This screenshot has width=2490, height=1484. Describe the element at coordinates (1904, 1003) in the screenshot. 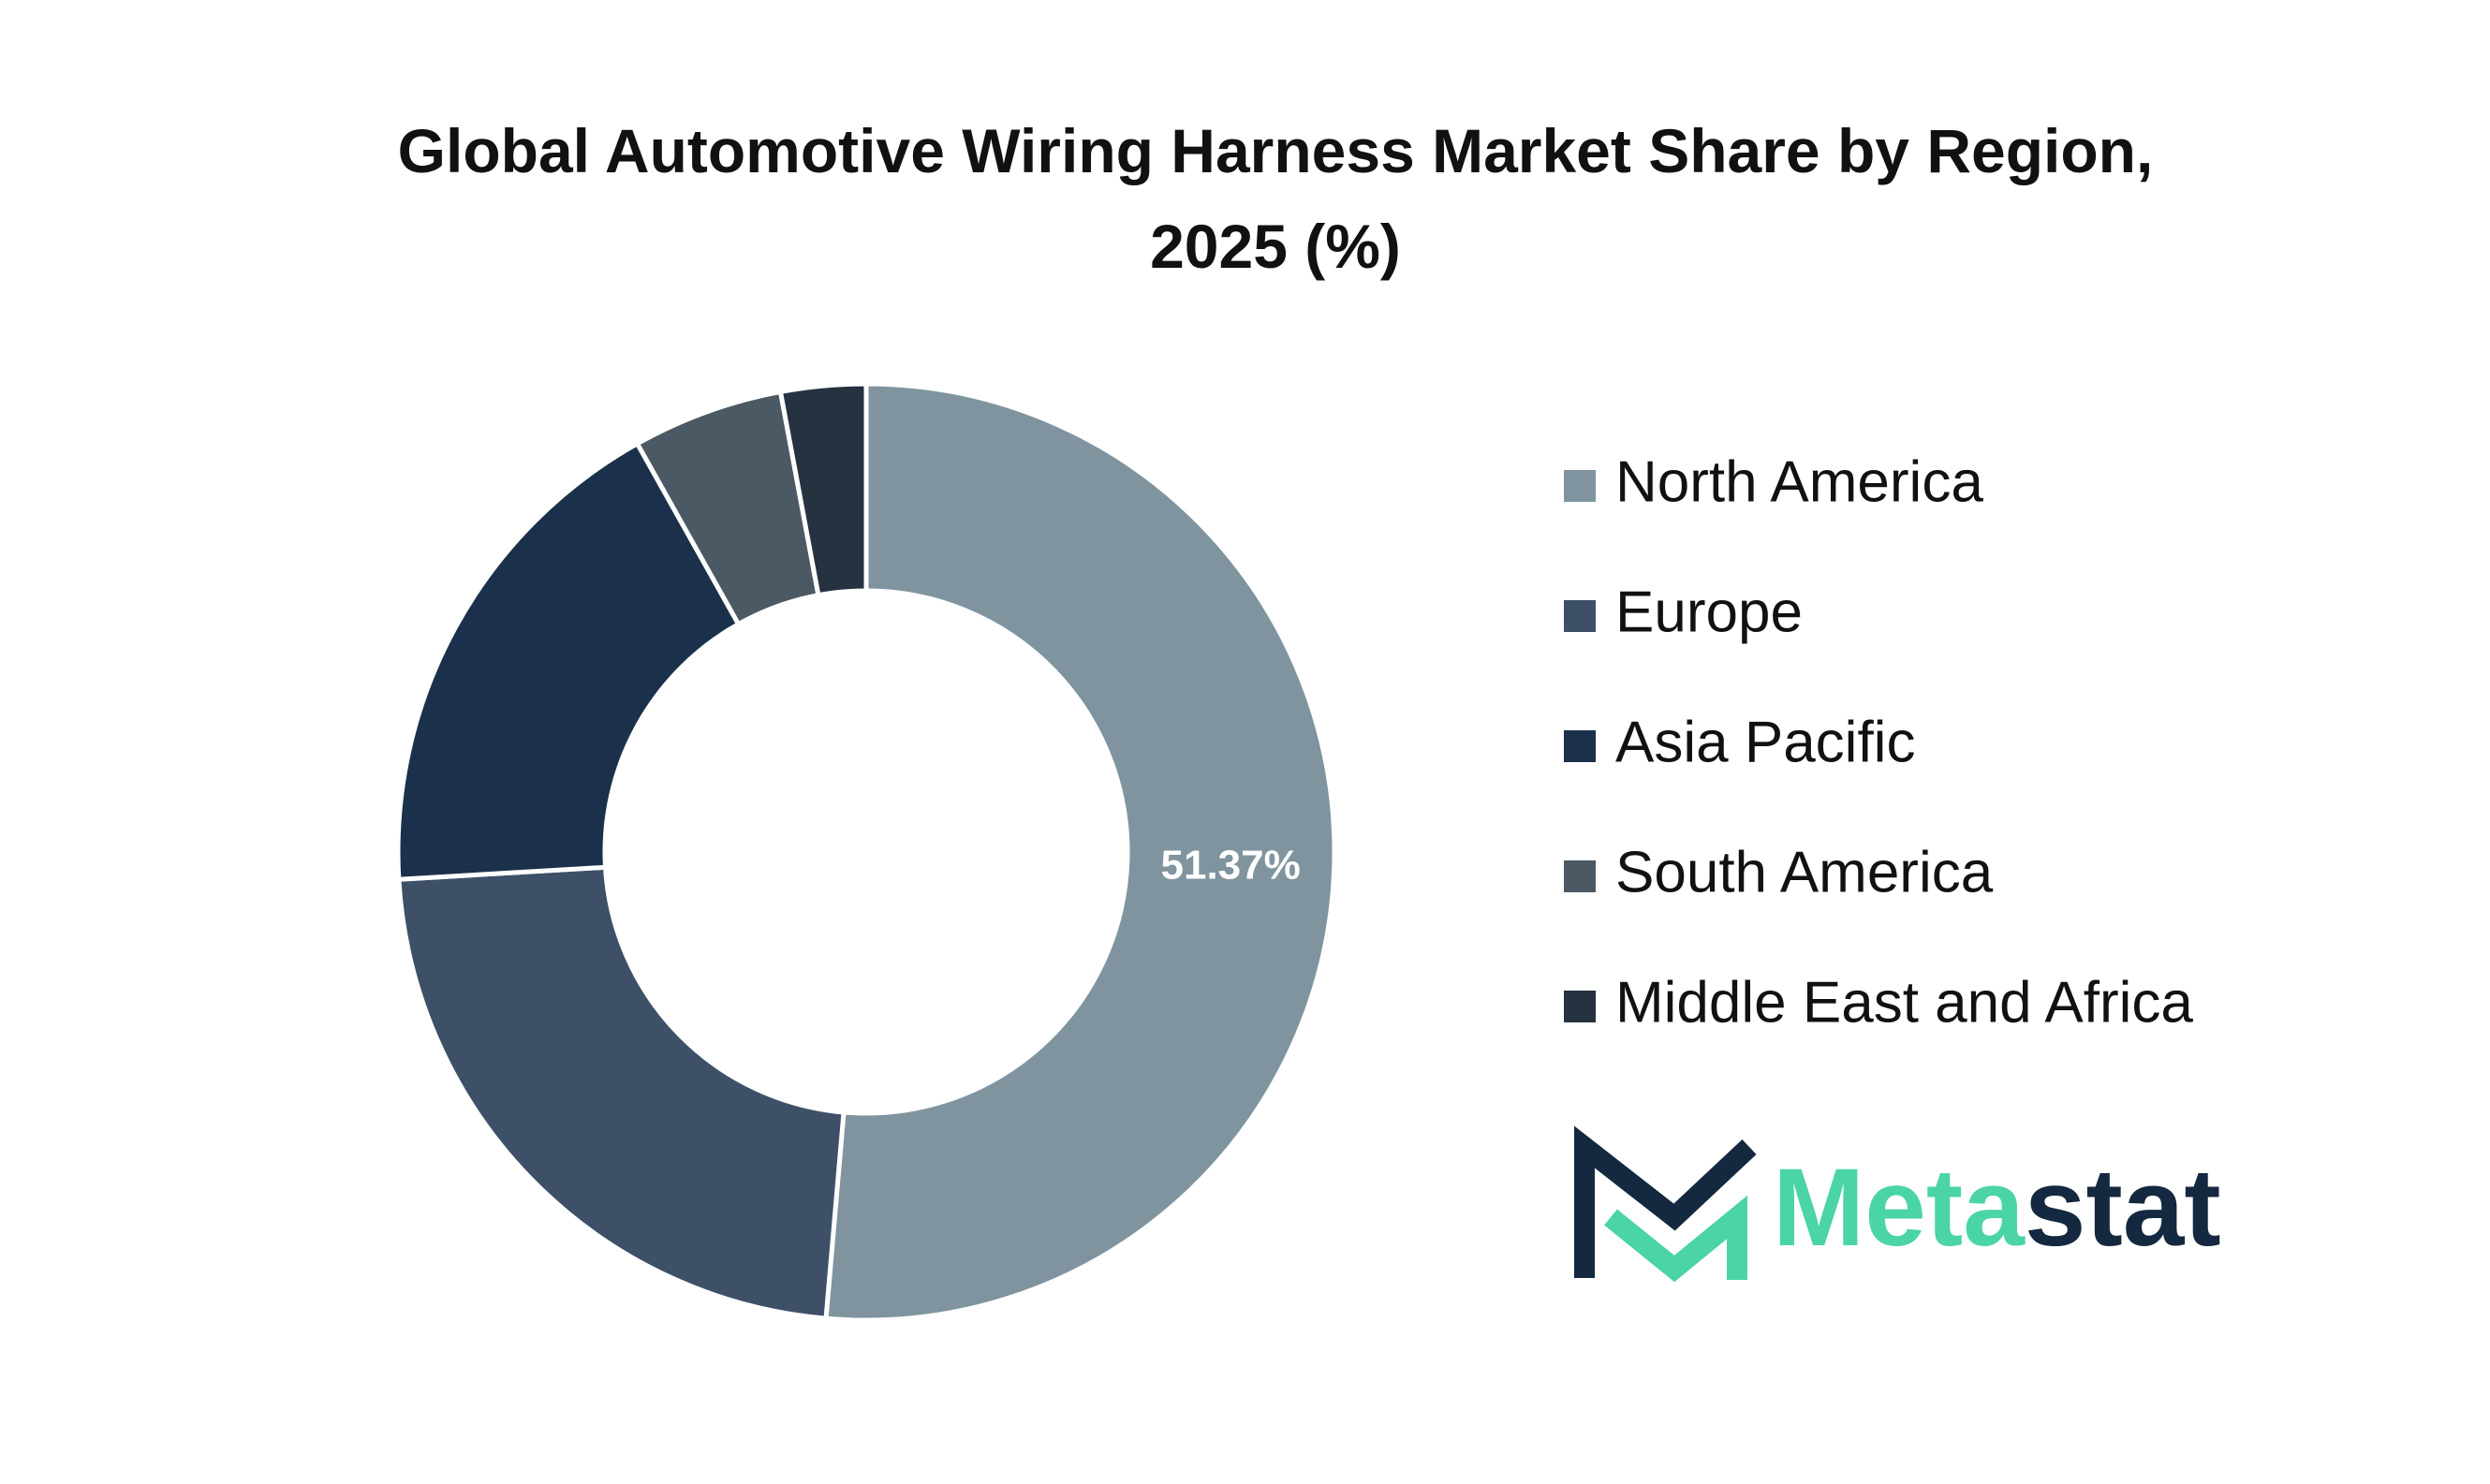

I see `legend-entry: Middle East and Africa` at that location.